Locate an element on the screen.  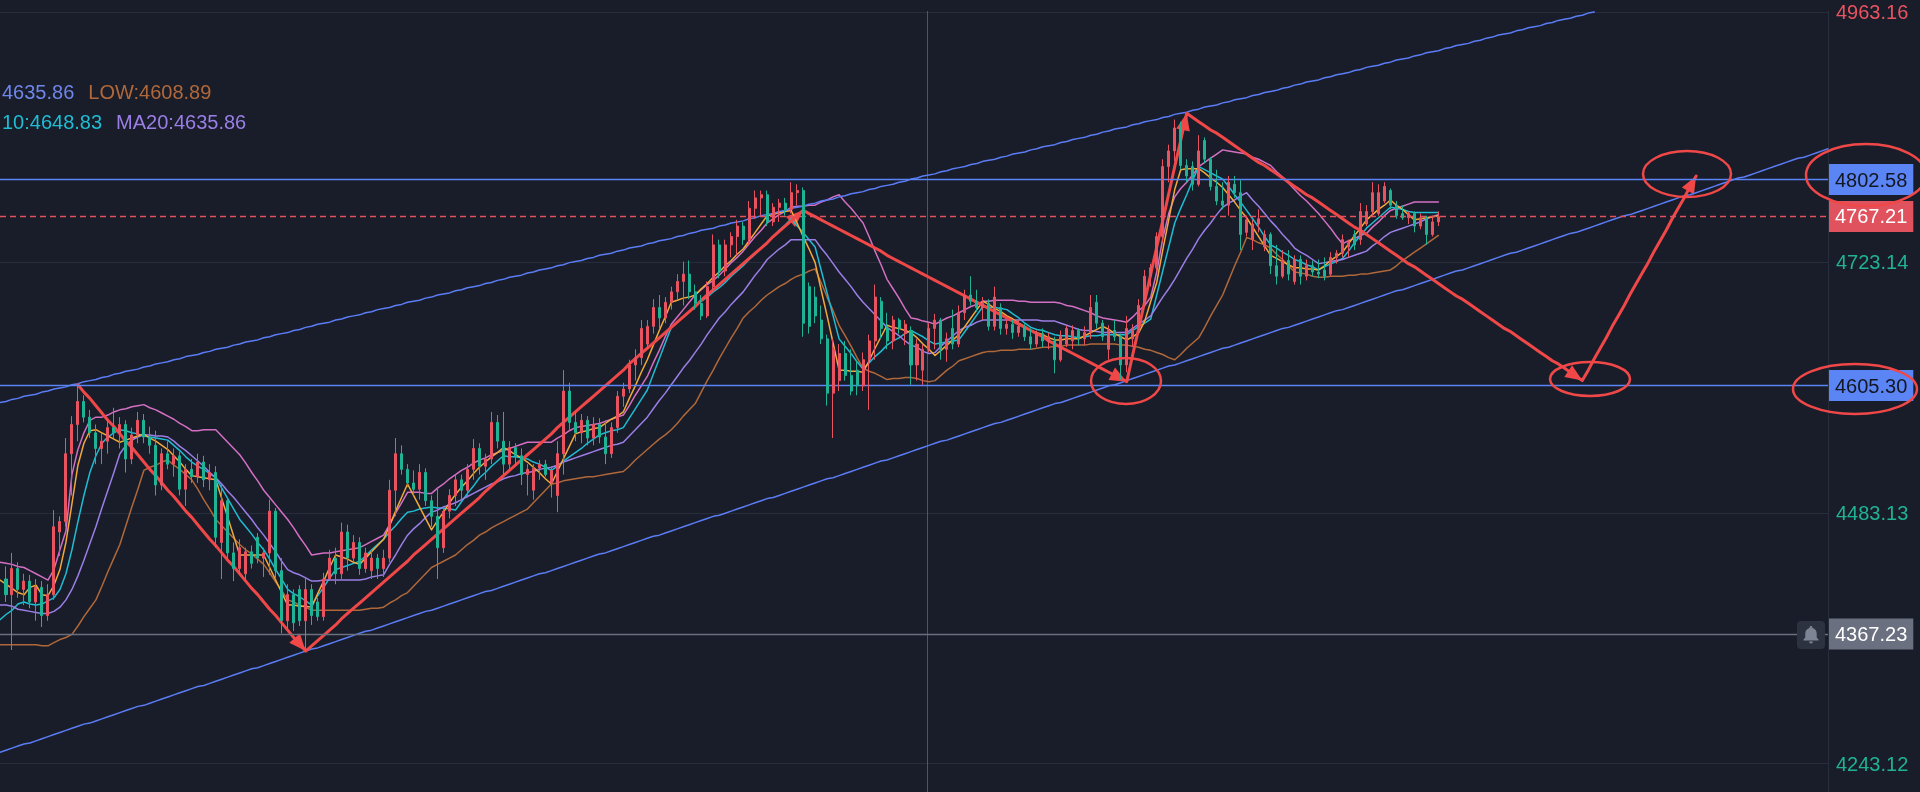
ref-line-label: 4802.58 is located at coordinates (1871, 179).